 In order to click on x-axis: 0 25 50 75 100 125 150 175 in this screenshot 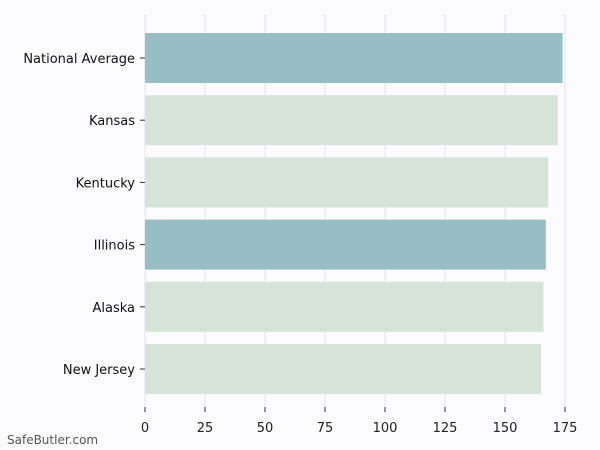, I will do `click(359, 421)`.